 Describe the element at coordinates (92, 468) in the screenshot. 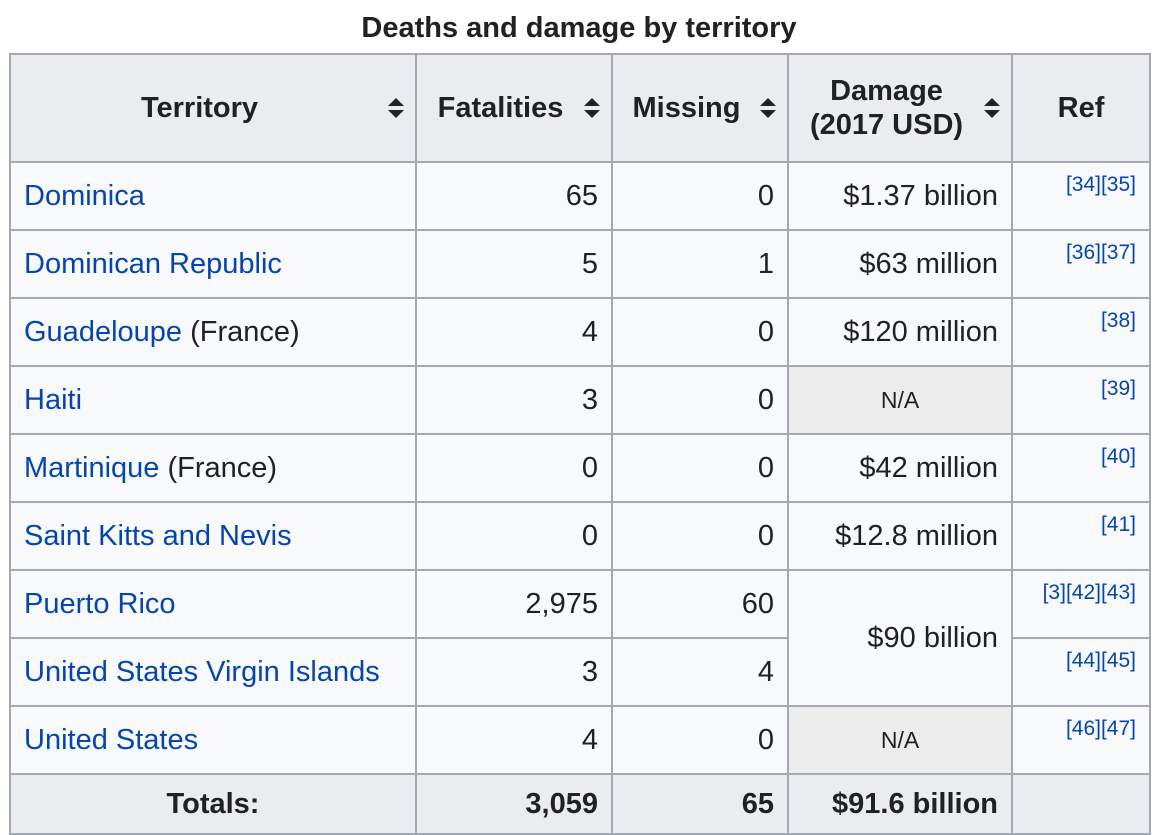

I see `territory-link: Martinique` at that location.